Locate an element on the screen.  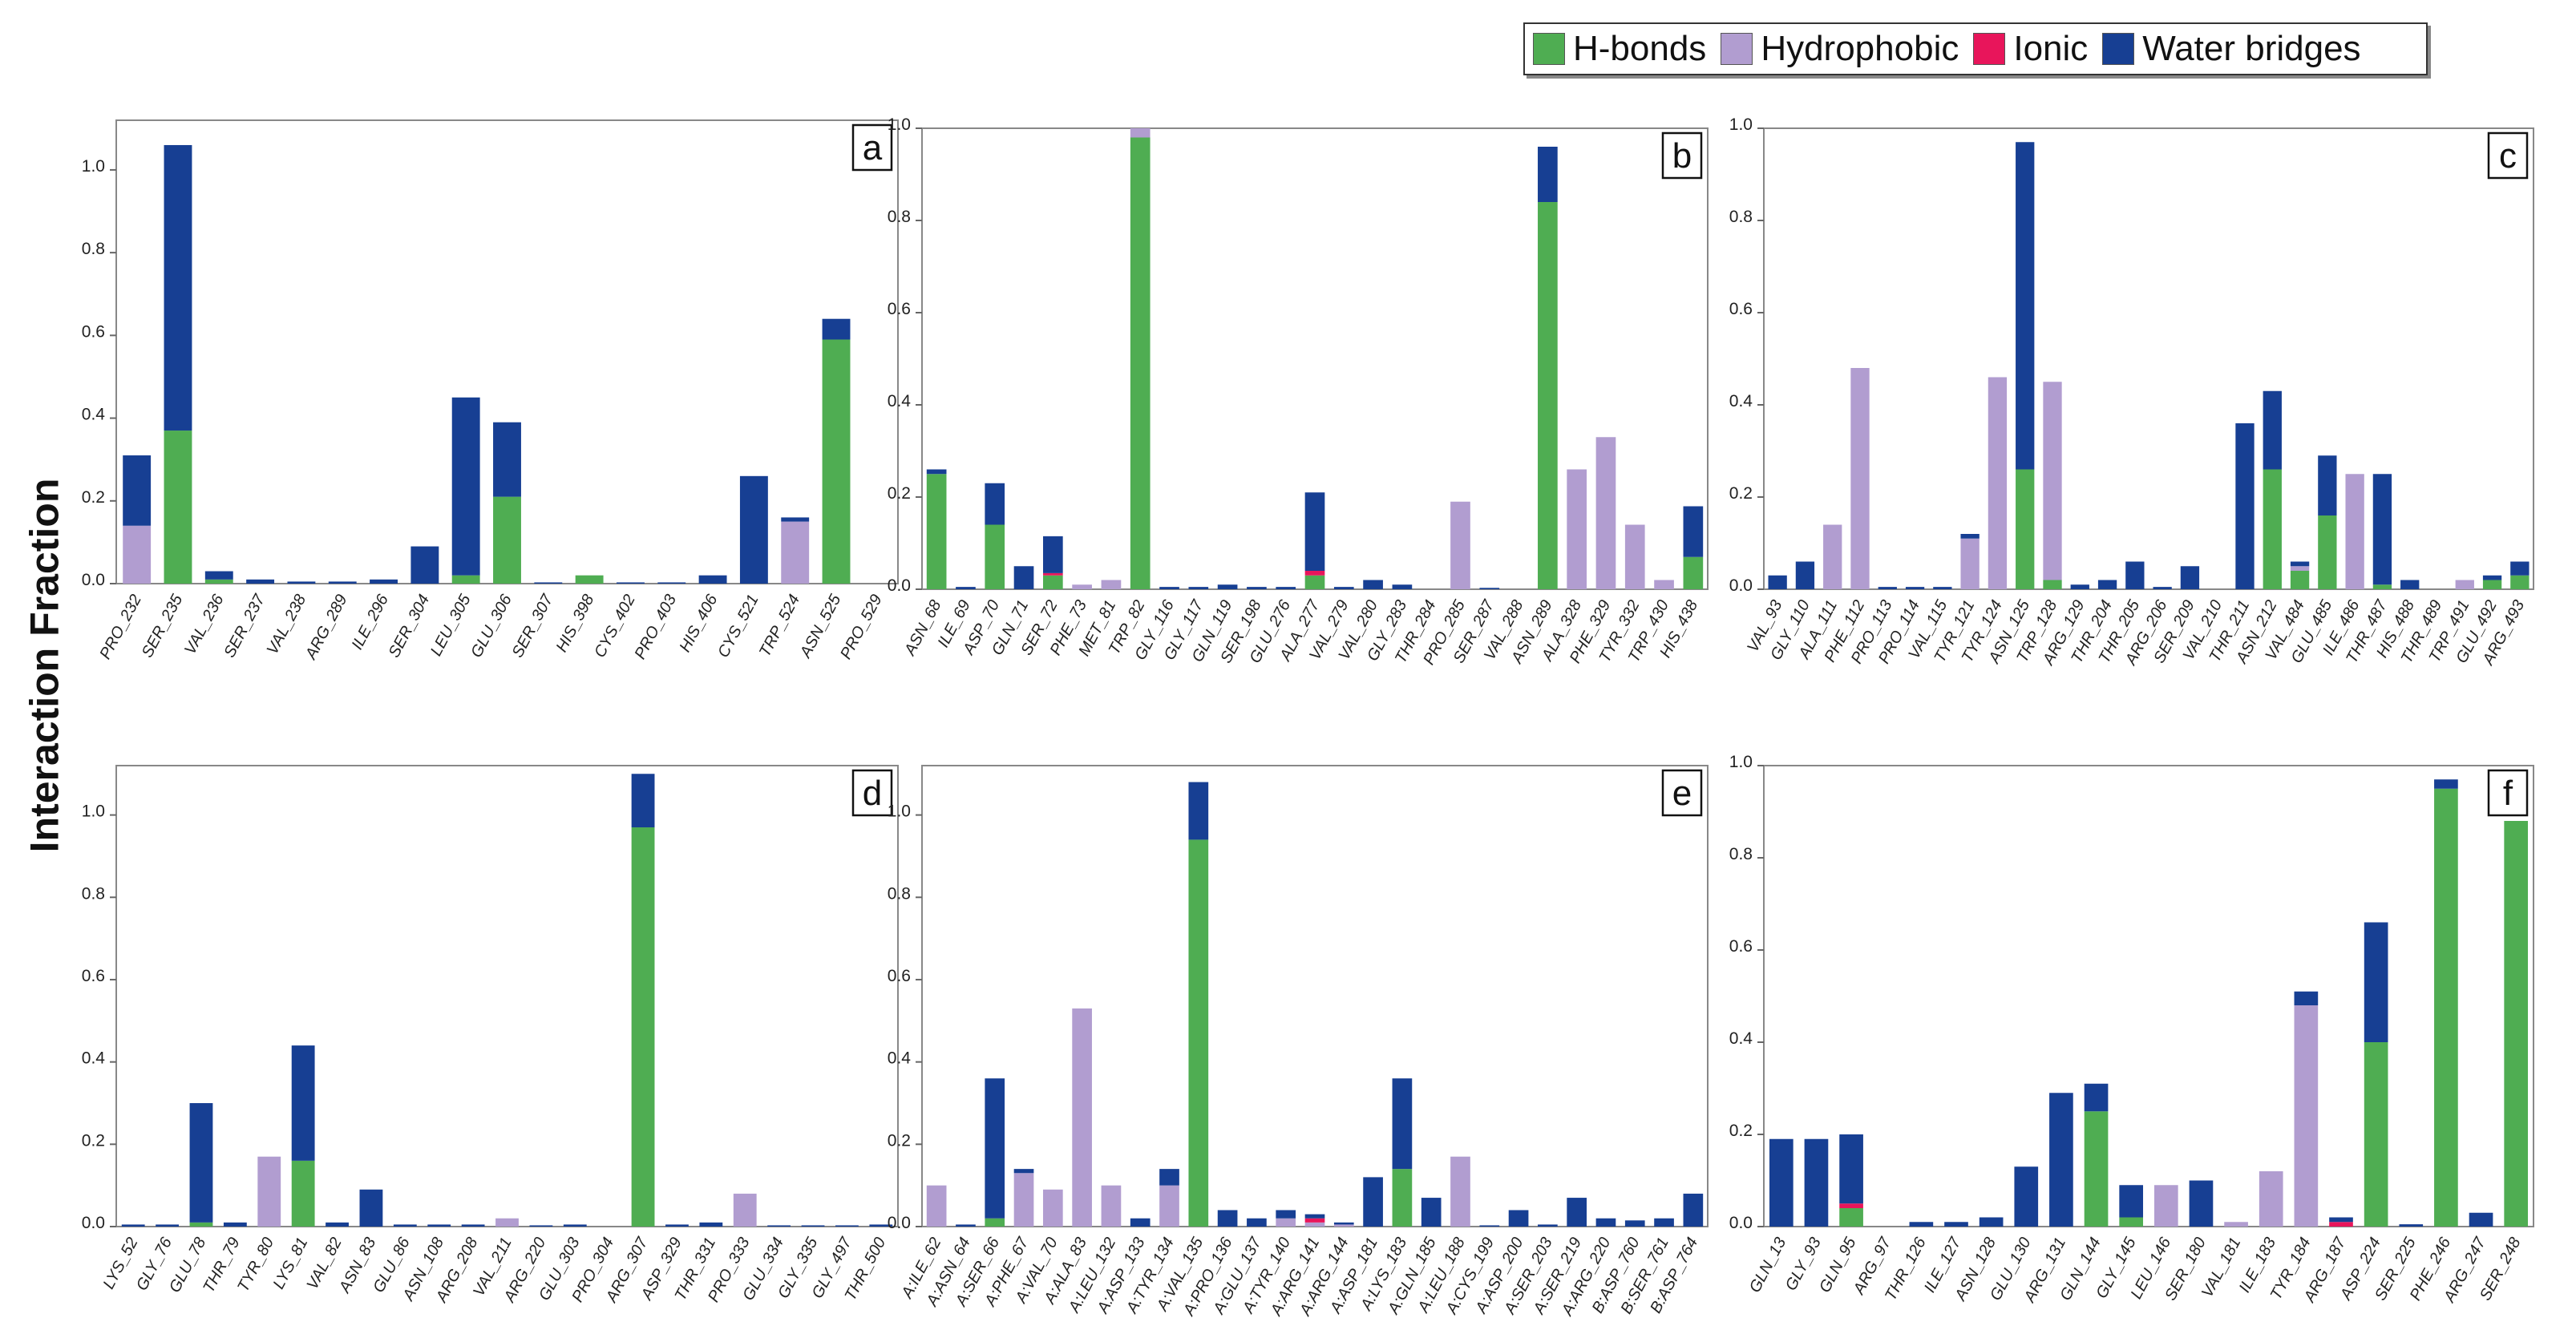
panel-label: f is located at coordinates (2508, 793).